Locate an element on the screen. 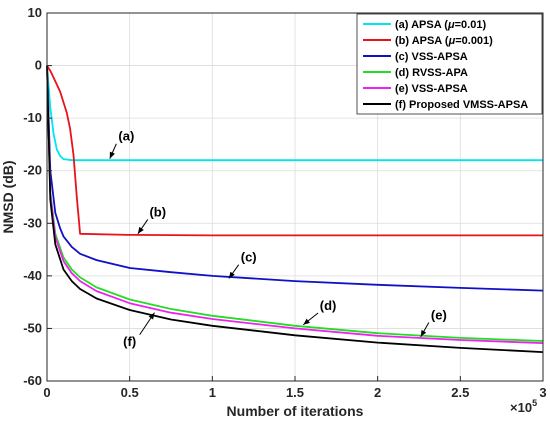 The height and width of the screenshot is (425, 550). y-tick-label-5: -40 is located at coordinates (32, 275).